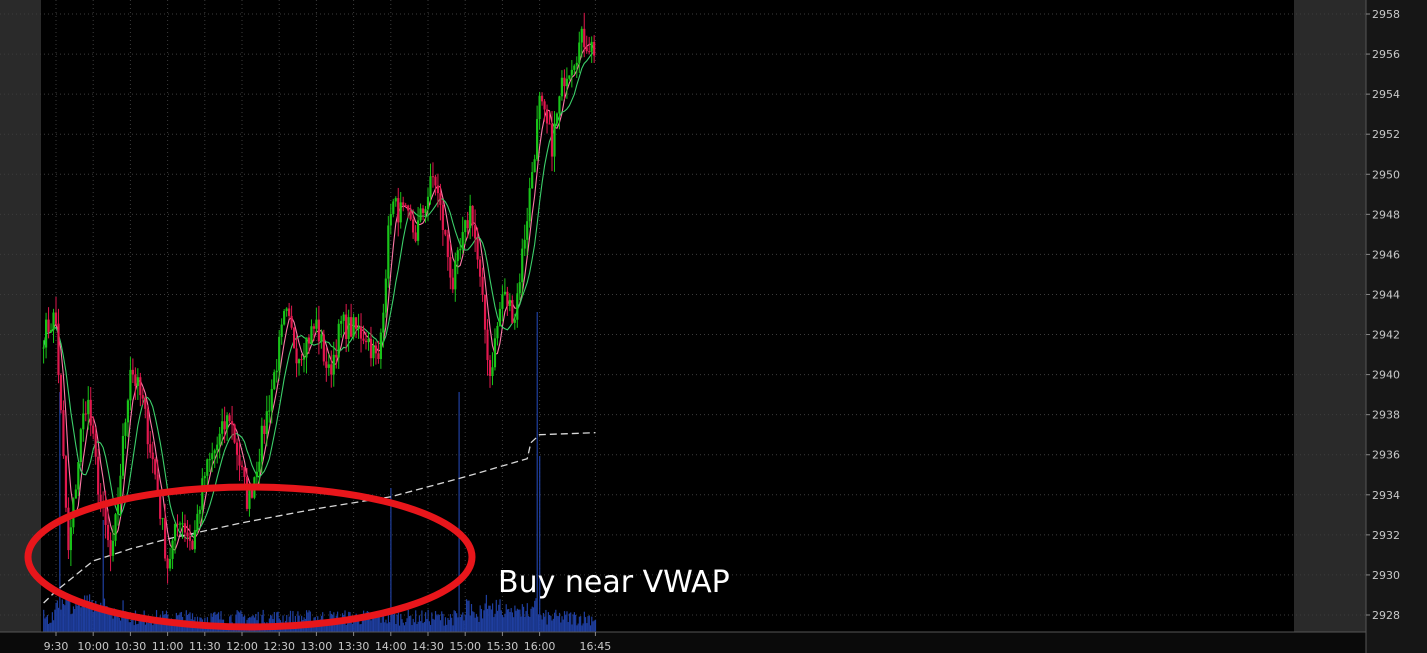 The height and width of the screenshot is (653, 1427). What do you see at coordinates (1386, 615) in the screenshot?
I see `y-tick-label-0: 2928` at bounding box center [1386, 615].